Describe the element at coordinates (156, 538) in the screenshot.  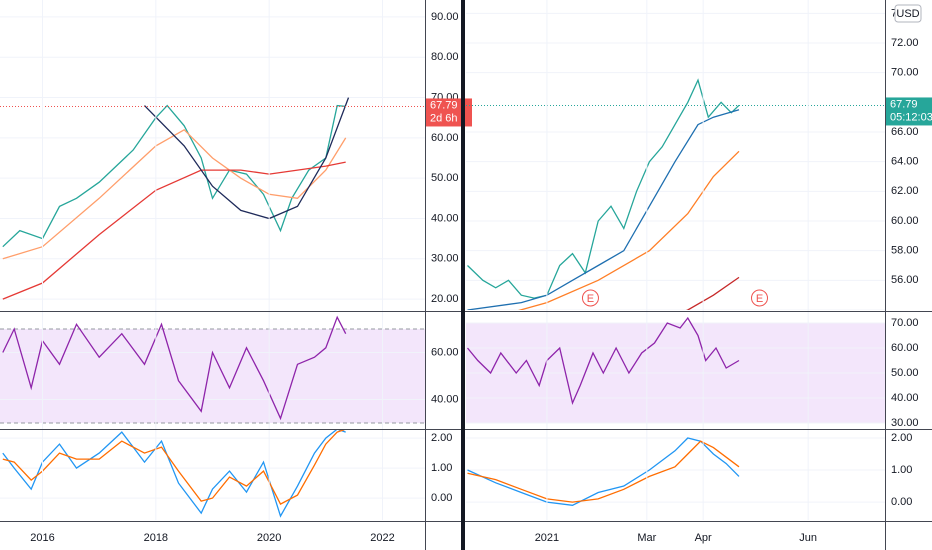
I see `x-tick-label: 2018` at that location.